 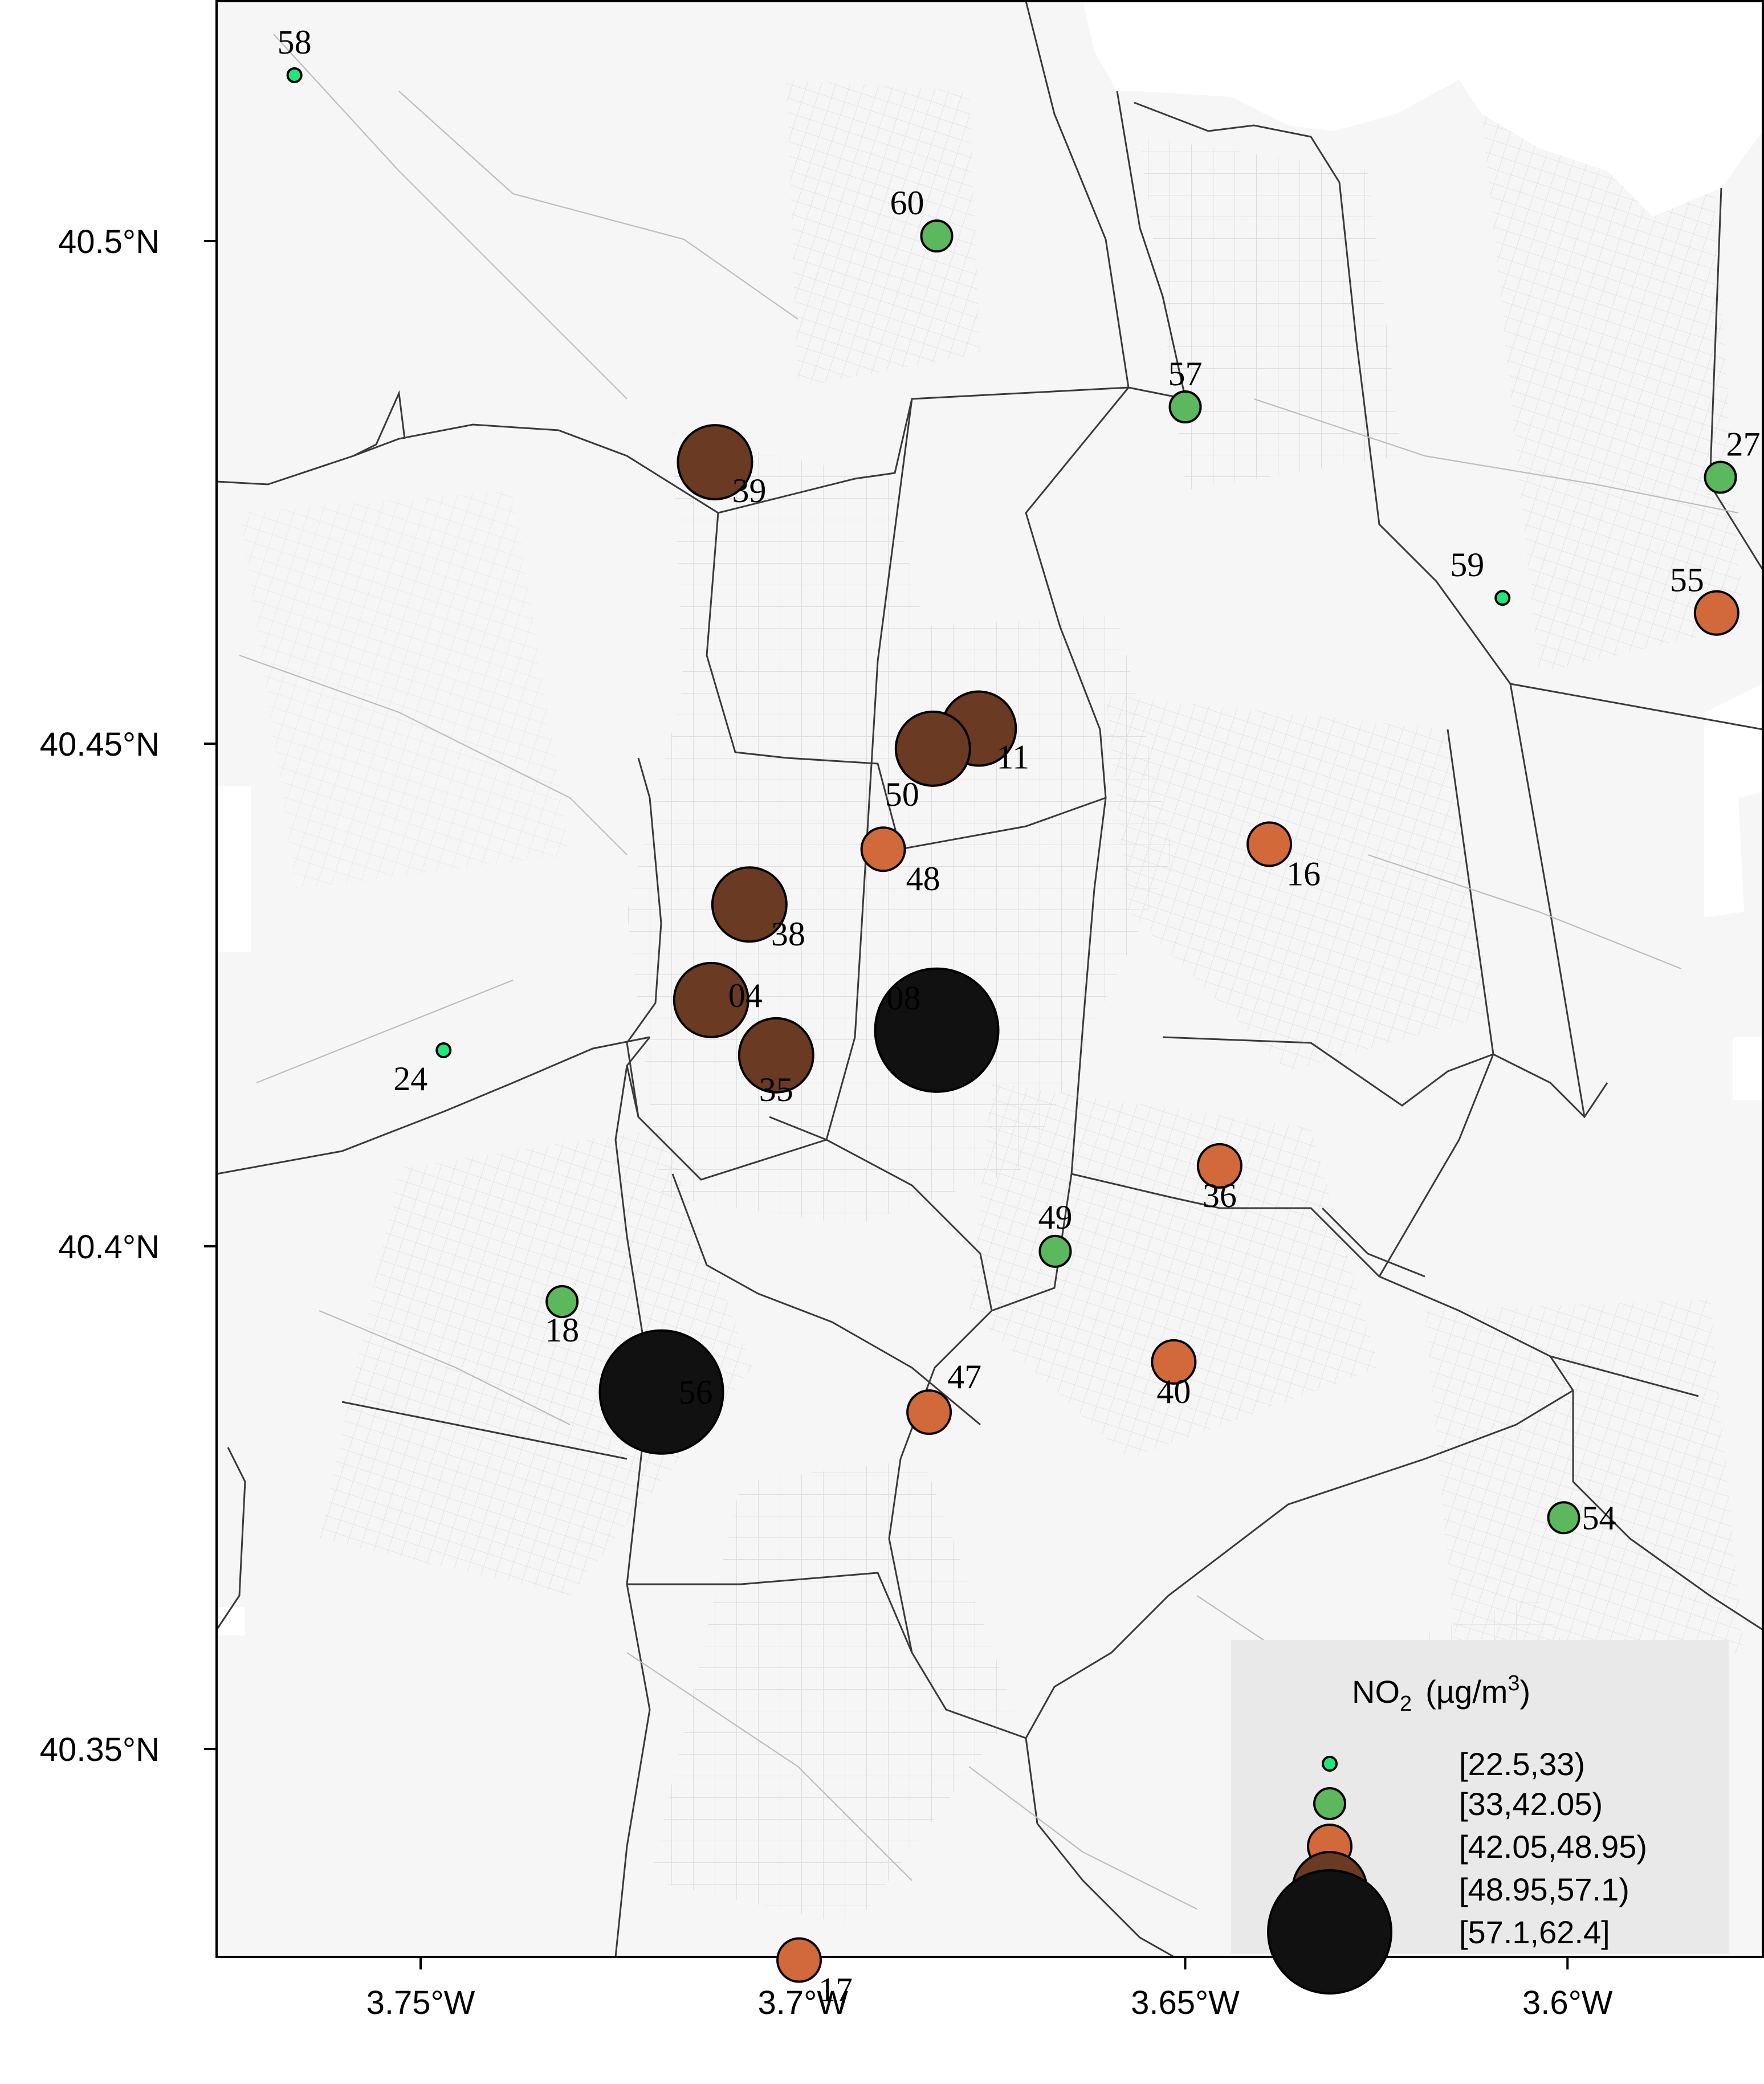 I want to click on x-tick-label: 3.7°W, so click(x=803, y=2002).